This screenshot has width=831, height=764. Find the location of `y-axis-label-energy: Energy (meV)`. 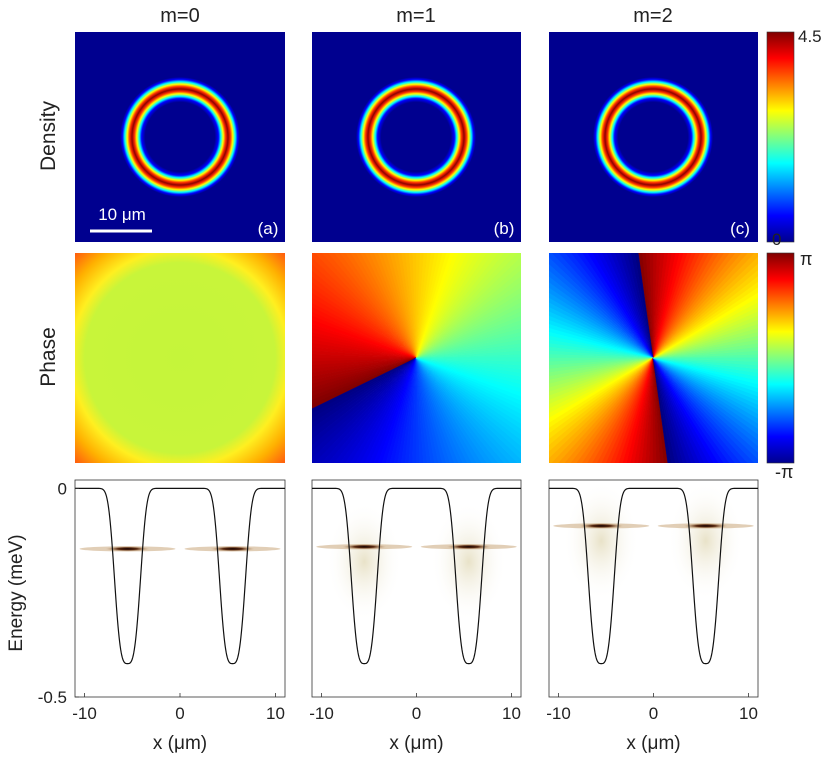

y-axis-label-energy: Energy (meV) is located at coordinates (16, 592).